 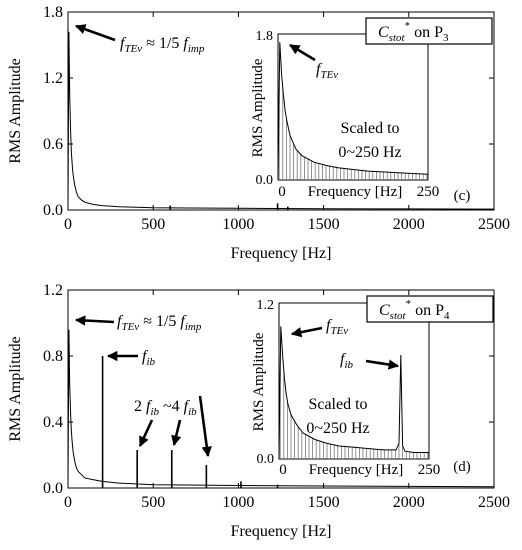 What do you see at coordinates (337, 428) in the screenshot?
I see `inset-note-line2-d: 0~250 Hz` at bounding box center [337, 428].